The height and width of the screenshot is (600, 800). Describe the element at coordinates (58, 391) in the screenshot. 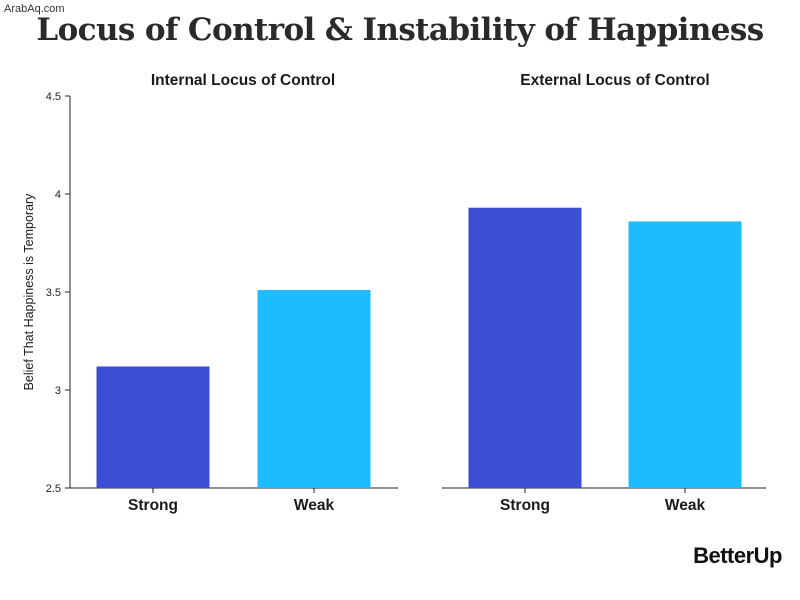

I see `y-tick-label: 3` at that location.